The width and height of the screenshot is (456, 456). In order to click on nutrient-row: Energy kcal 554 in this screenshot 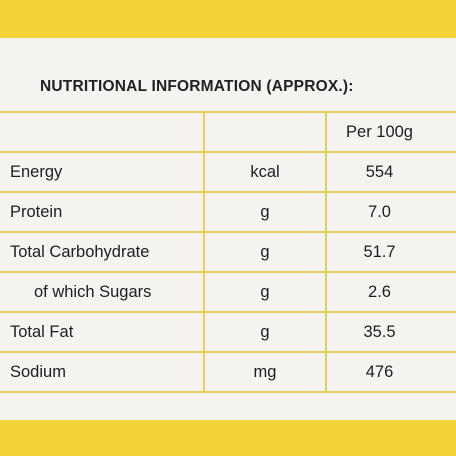, I will do `click(228, 172)`.